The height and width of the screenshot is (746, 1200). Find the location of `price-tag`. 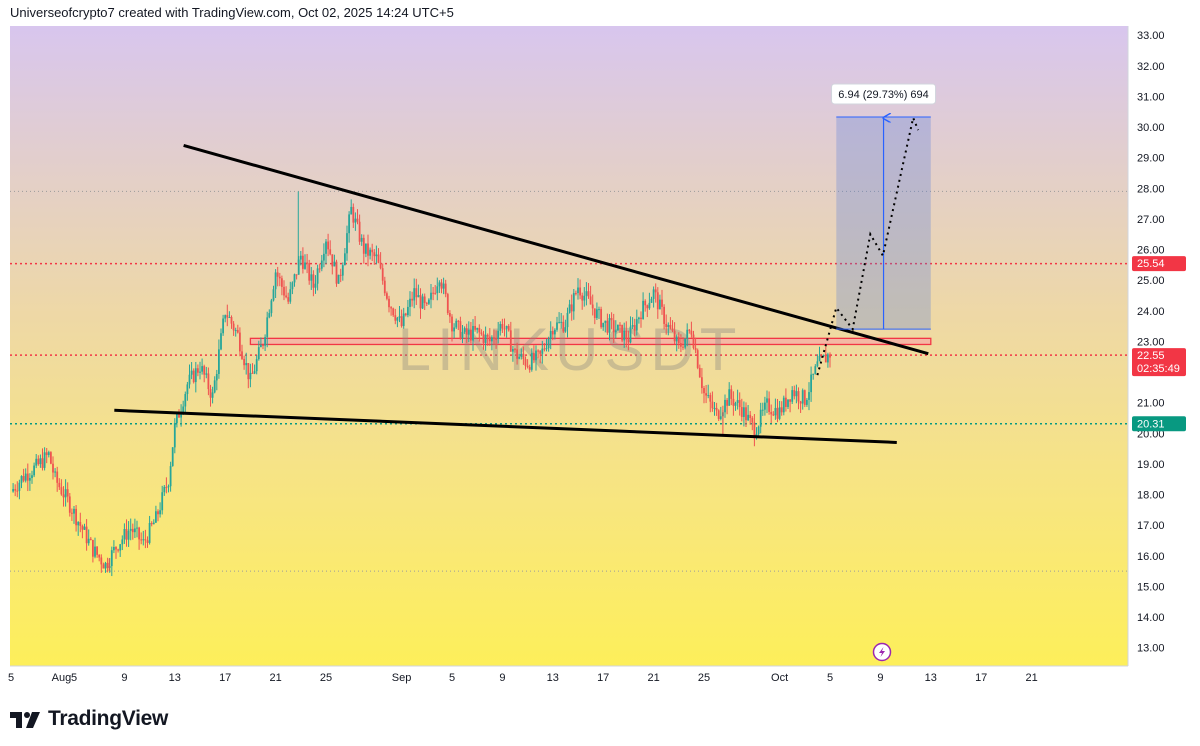

price-tag is located at coordinates (1159, 362).